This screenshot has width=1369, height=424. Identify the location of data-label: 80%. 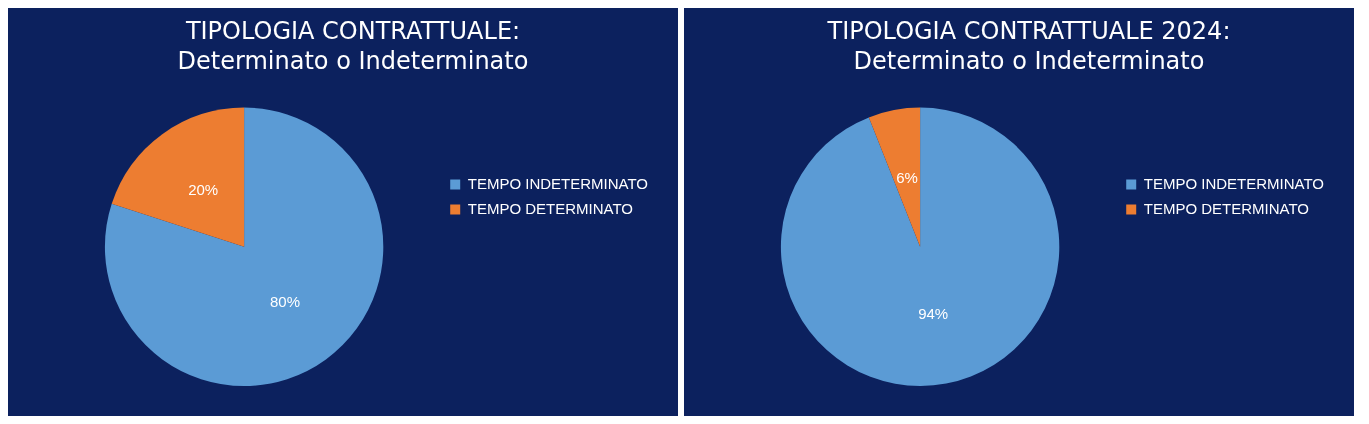
(285, 302).